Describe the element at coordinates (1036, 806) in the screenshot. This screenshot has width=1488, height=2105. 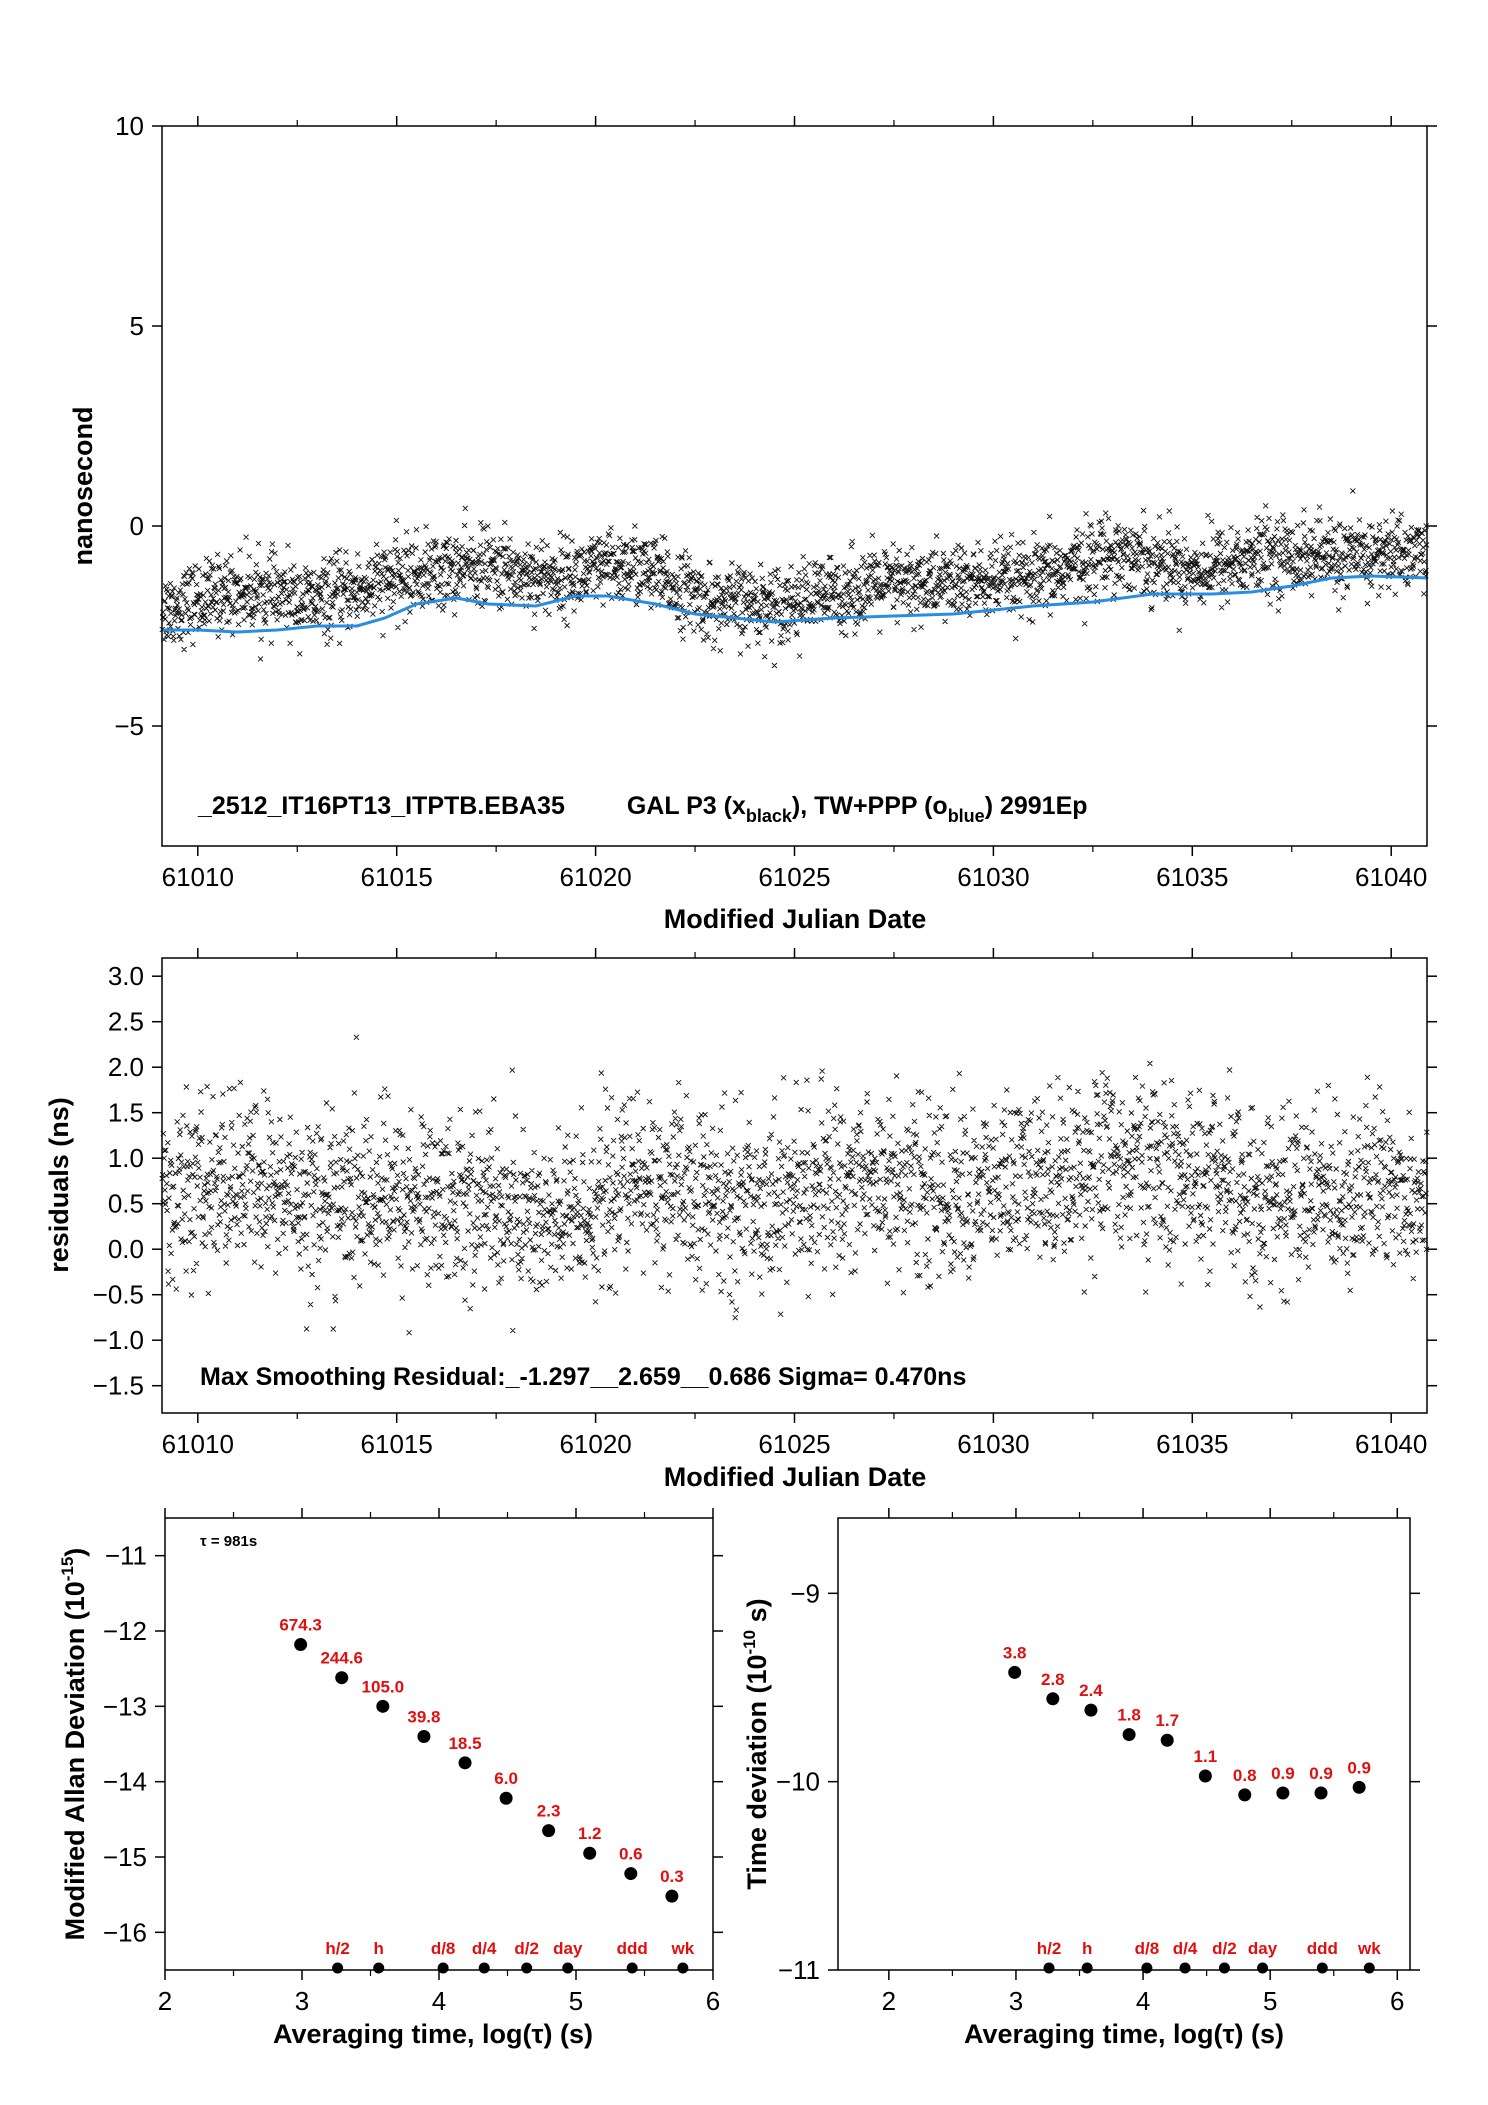
I see `caption-epoch-text: ) 2991Ep` at that location.